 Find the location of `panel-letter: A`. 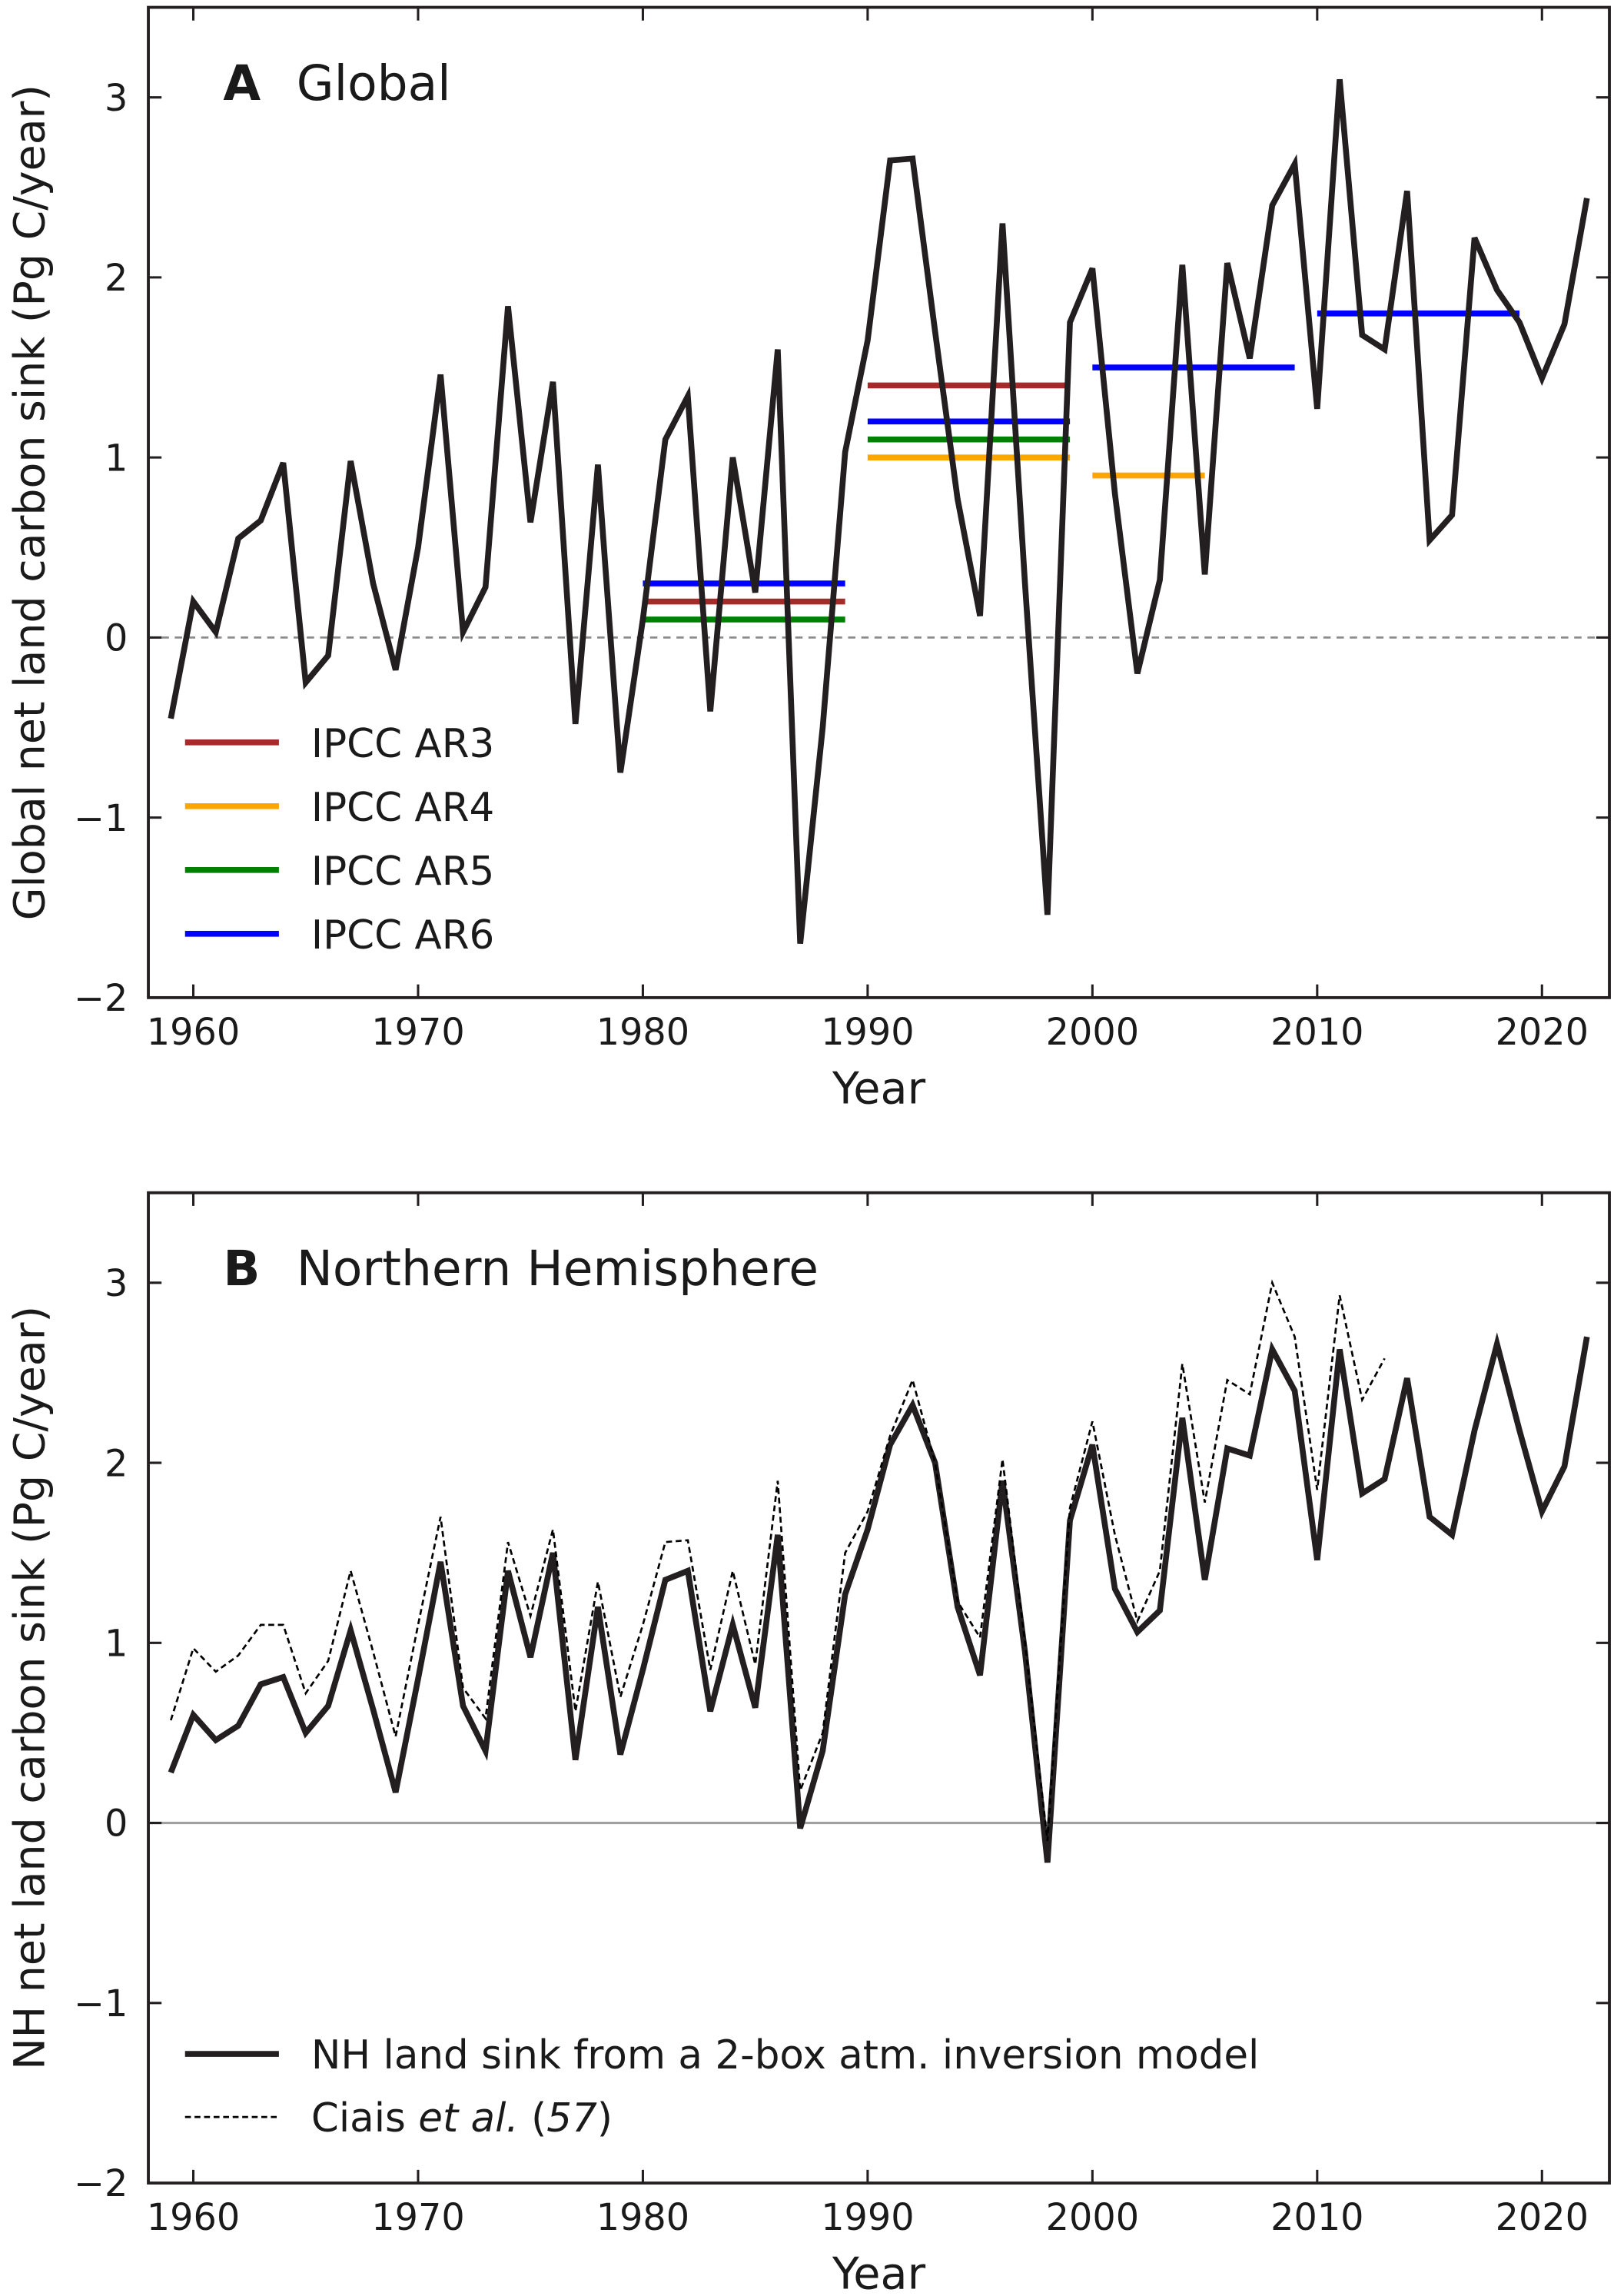

panel-letter: A is located at coordinates (242, 83).